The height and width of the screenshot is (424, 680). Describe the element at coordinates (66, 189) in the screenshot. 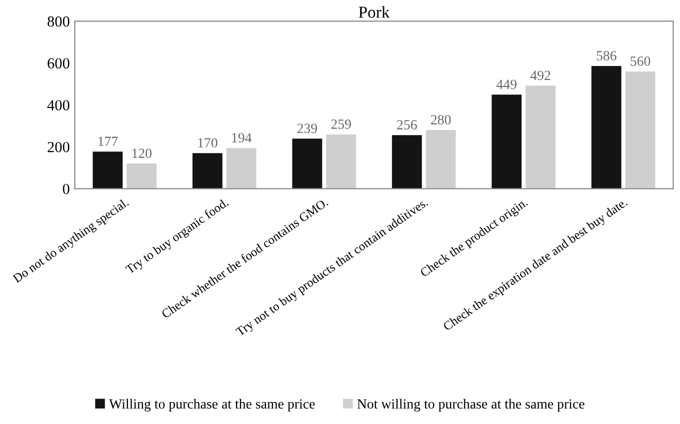

I see `y-tick-label: 0` at that location.